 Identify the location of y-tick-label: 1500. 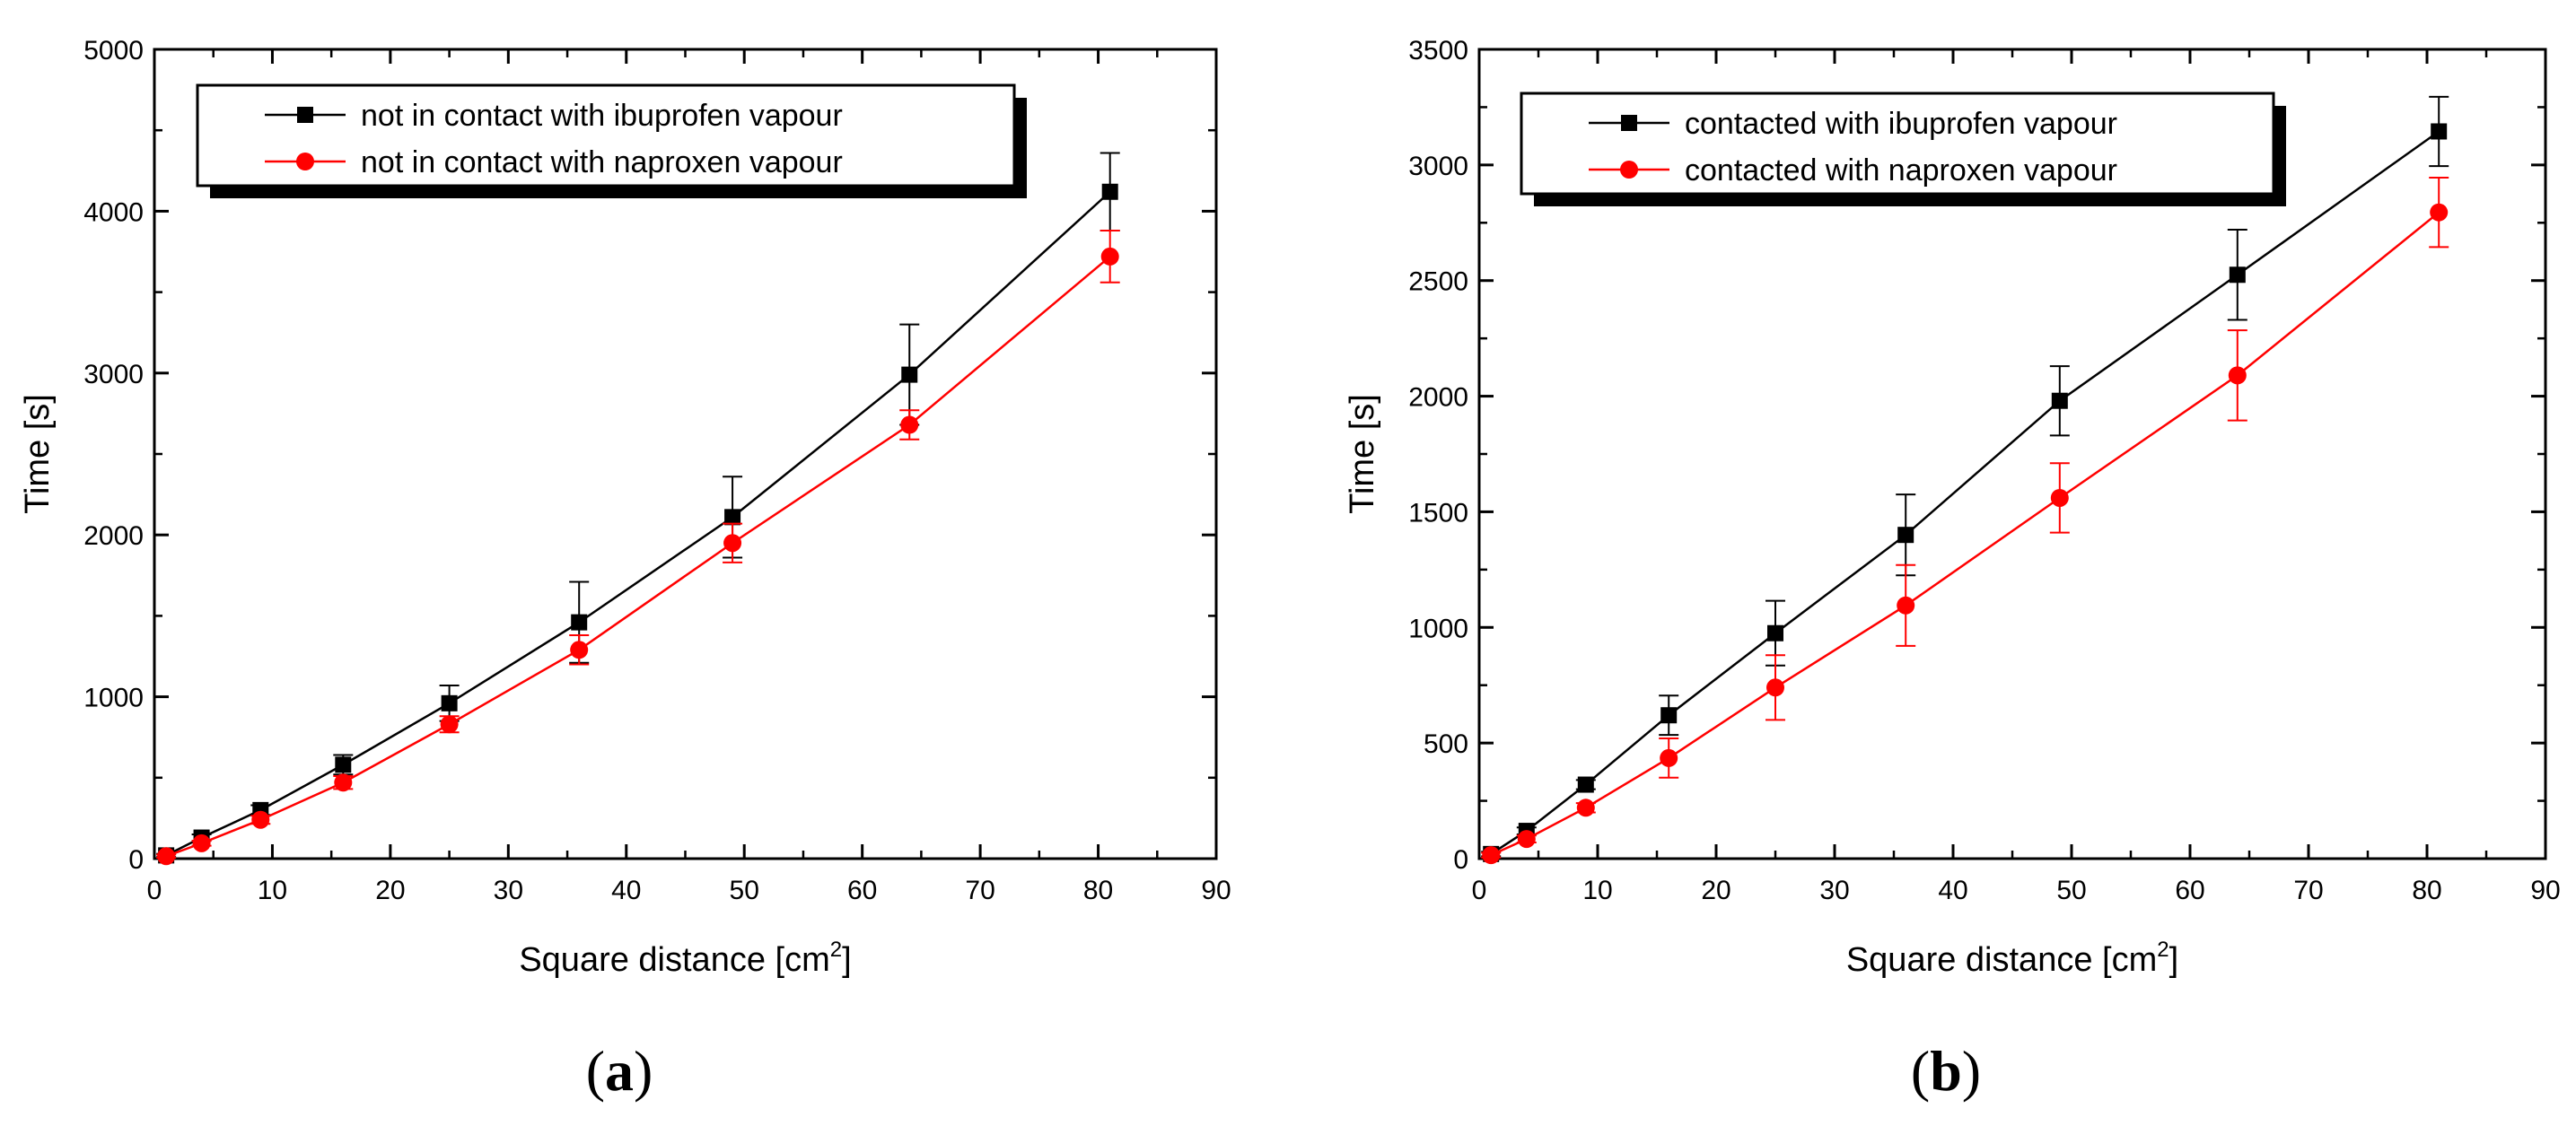
(1438, 513).